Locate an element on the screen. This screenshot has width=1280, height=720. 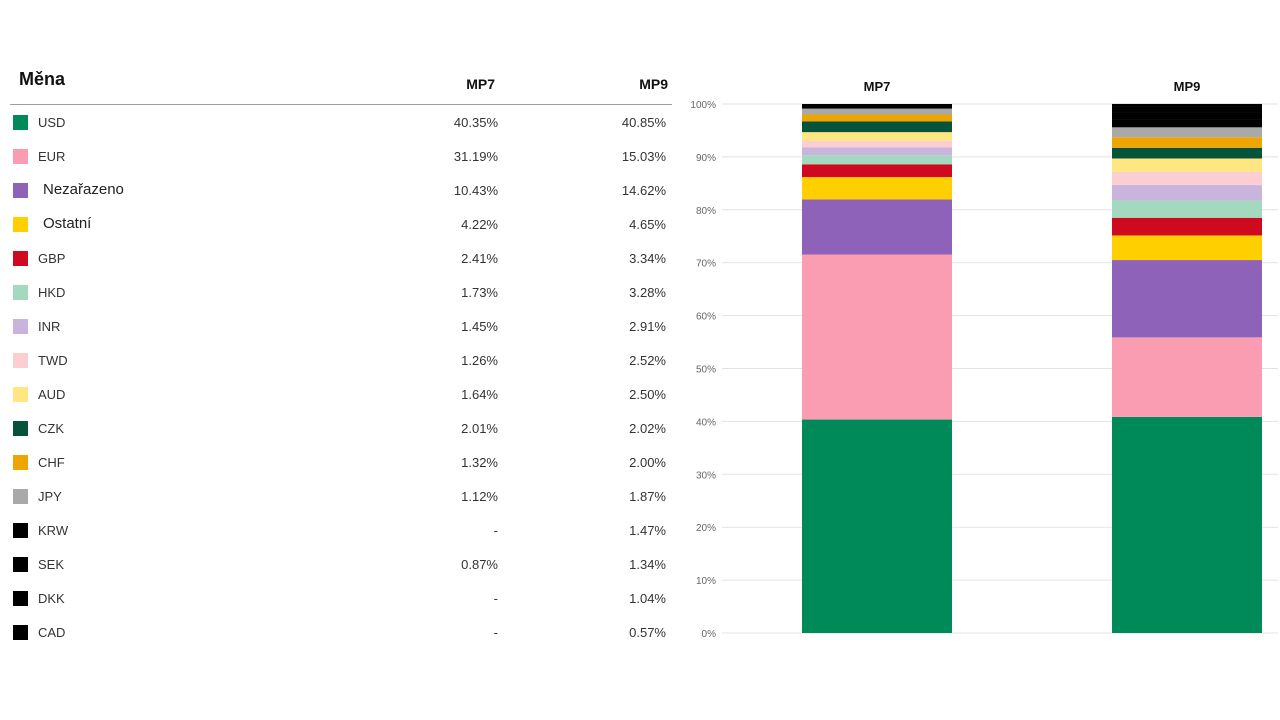
value-mp7: 31.19% is located at coordinates (475, 156).